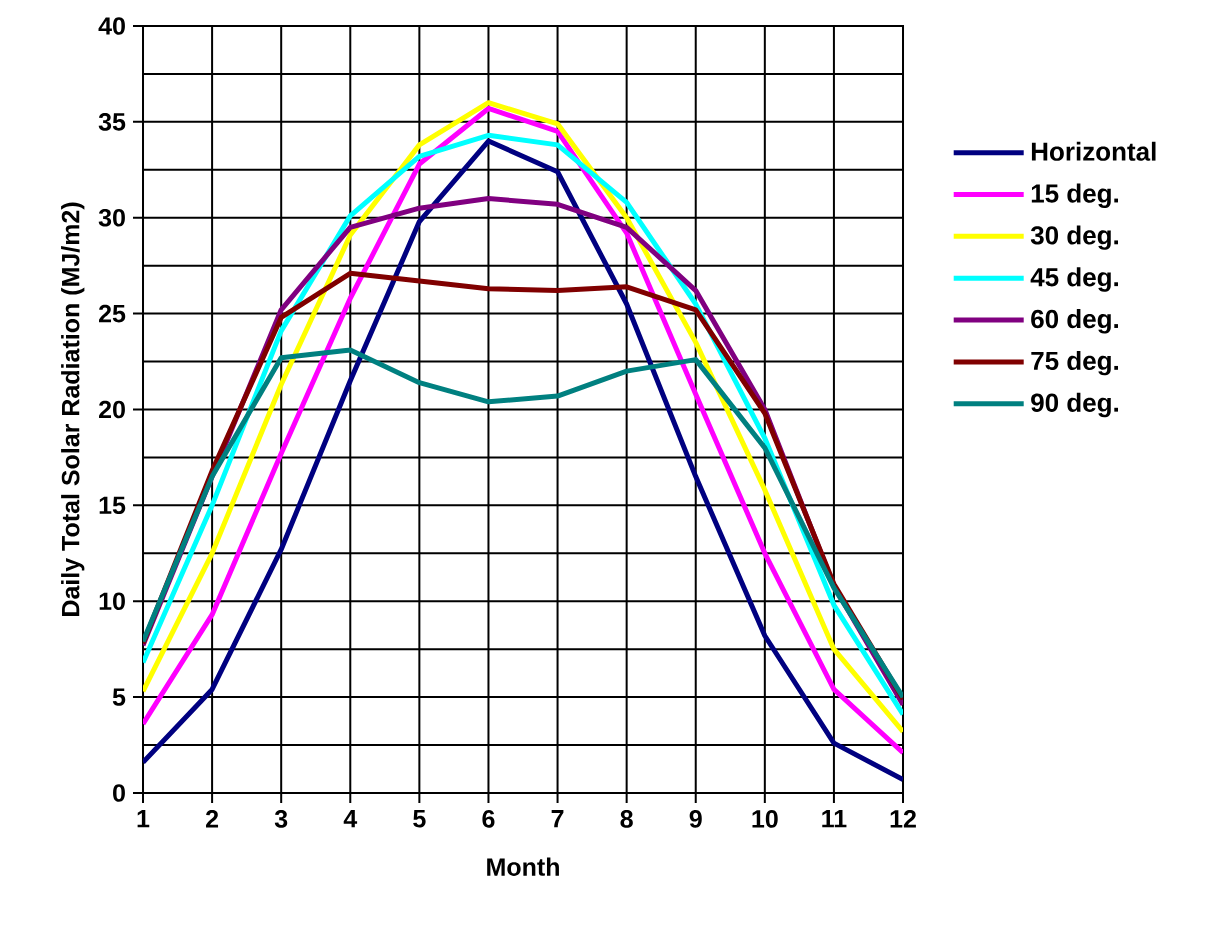  What do you see at coordinates (1074, 405) in the screenshot?
I see `legend-label: 90 deg.` at bounding box center [1074, 405].